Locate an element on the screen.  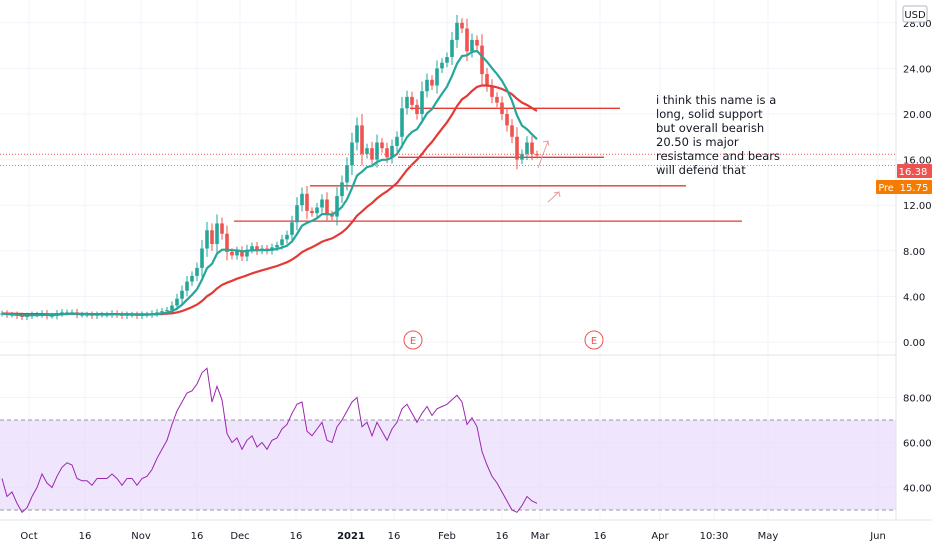
rsi-axis: 40.00 60.00 80.00 is located at coordinates (917, 444).